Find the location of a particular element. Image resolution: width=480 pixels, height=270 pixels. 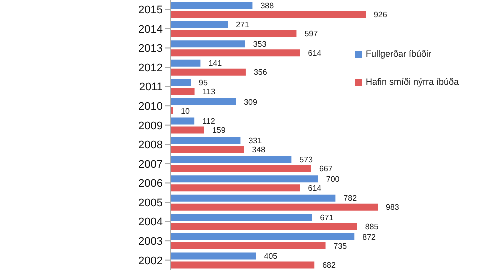

data-label: 782 is located at coordinates (351, 199).